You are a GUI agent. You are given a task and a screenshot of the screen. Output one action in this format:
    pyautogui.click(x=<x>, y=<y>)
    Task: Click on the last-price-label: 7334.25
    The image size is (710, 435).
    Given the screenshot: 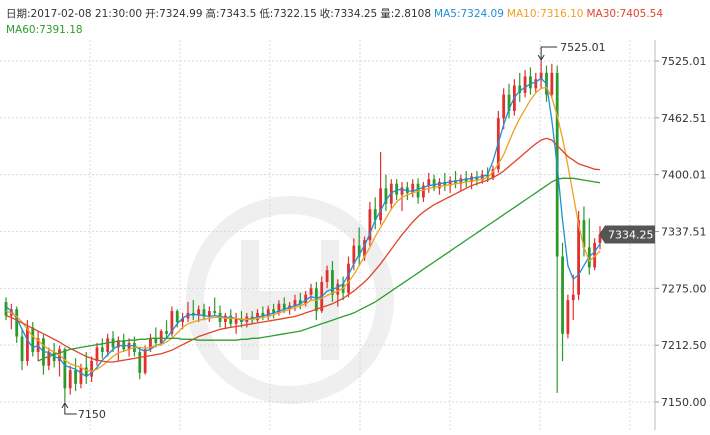 What is the action you would take?
    pyautogui.click(x=631, y=234)
    